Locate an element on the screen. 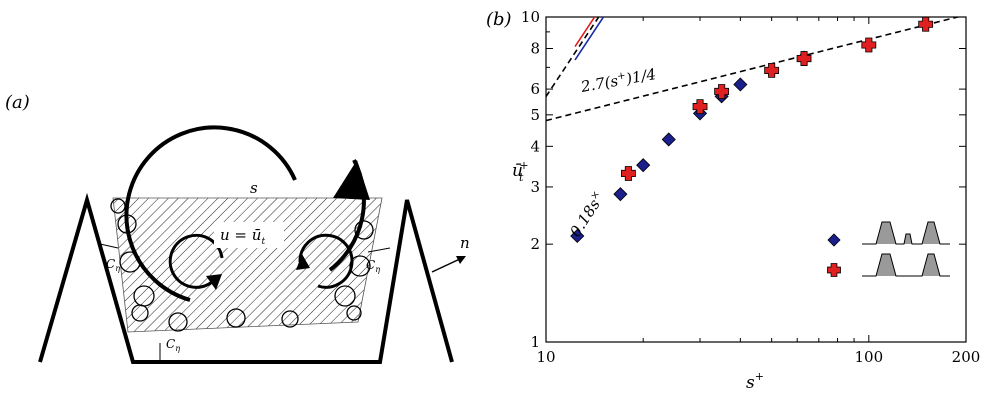  c-eta-label-left: Cη is located at coordinates (113, 265).